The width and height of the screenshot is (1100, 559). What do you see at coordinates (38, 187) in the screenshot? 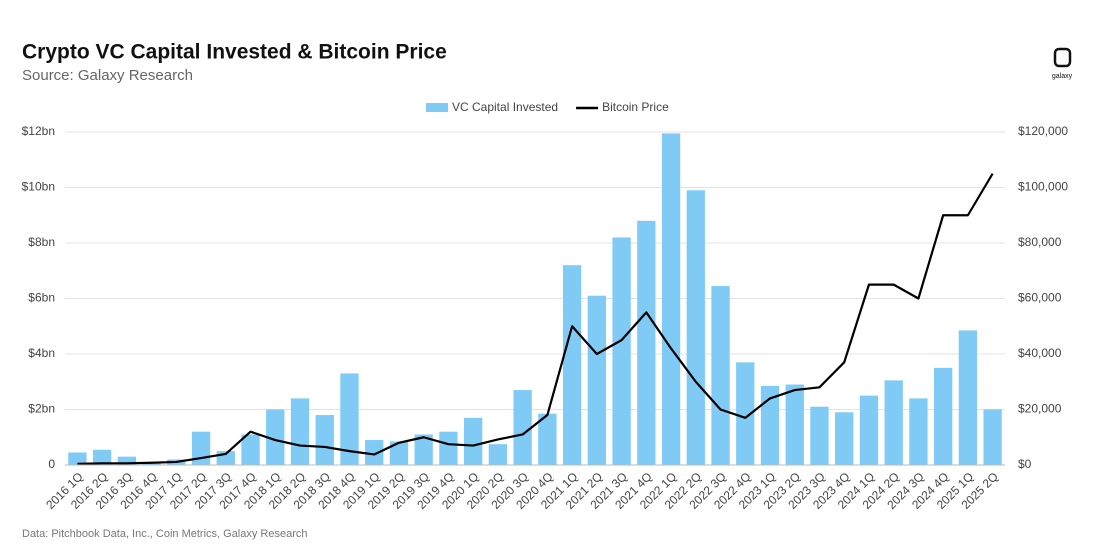
I see `y-tick-label: $10bn` at bounding box center [38, 187].